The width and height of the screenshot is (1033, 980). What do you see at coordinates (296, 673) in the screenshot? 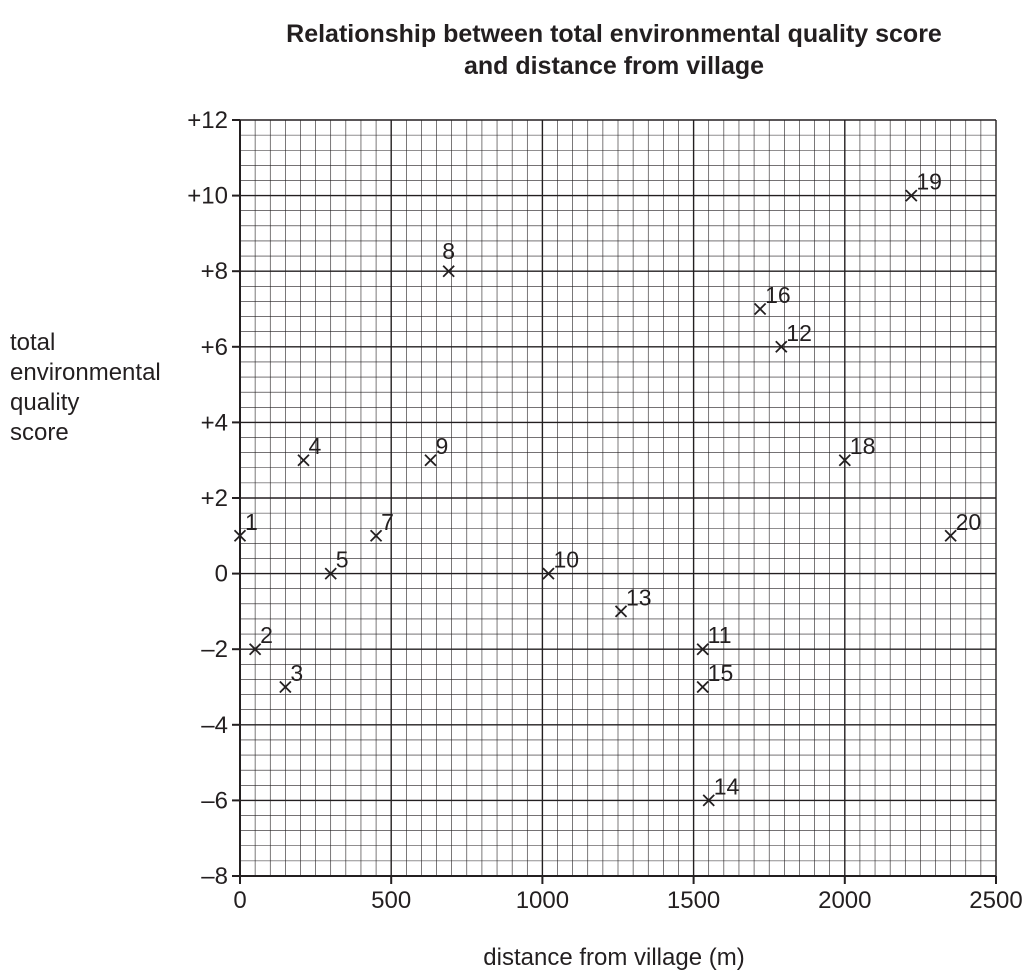
I see `point-label: 3` at bounding box center [296, 673].